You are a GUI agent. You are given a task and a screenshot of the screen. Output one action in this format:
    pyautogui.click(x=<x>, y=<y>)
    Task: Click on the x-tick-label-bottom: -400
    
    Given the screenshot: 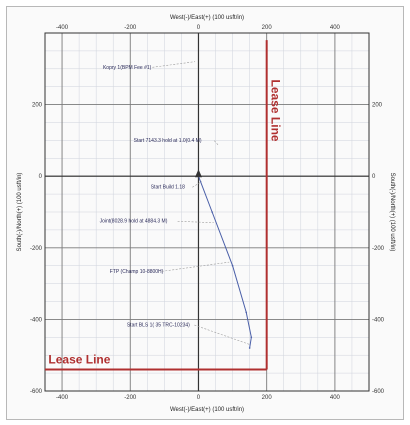 What is the action you would take?
    pyautogui.click(x=62, y=398)
    